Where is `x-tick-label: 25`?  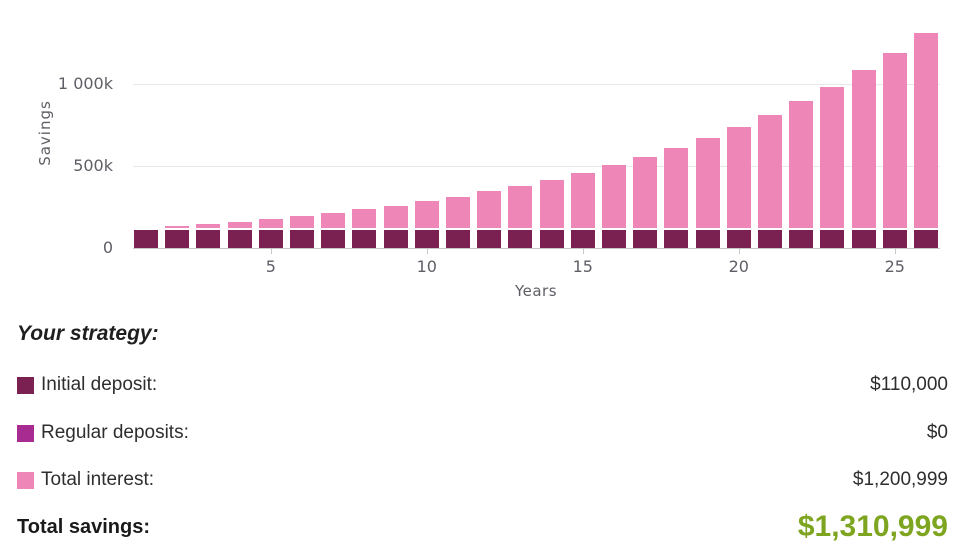 x-tick-label: 25 is located at coordinates (894, 266).